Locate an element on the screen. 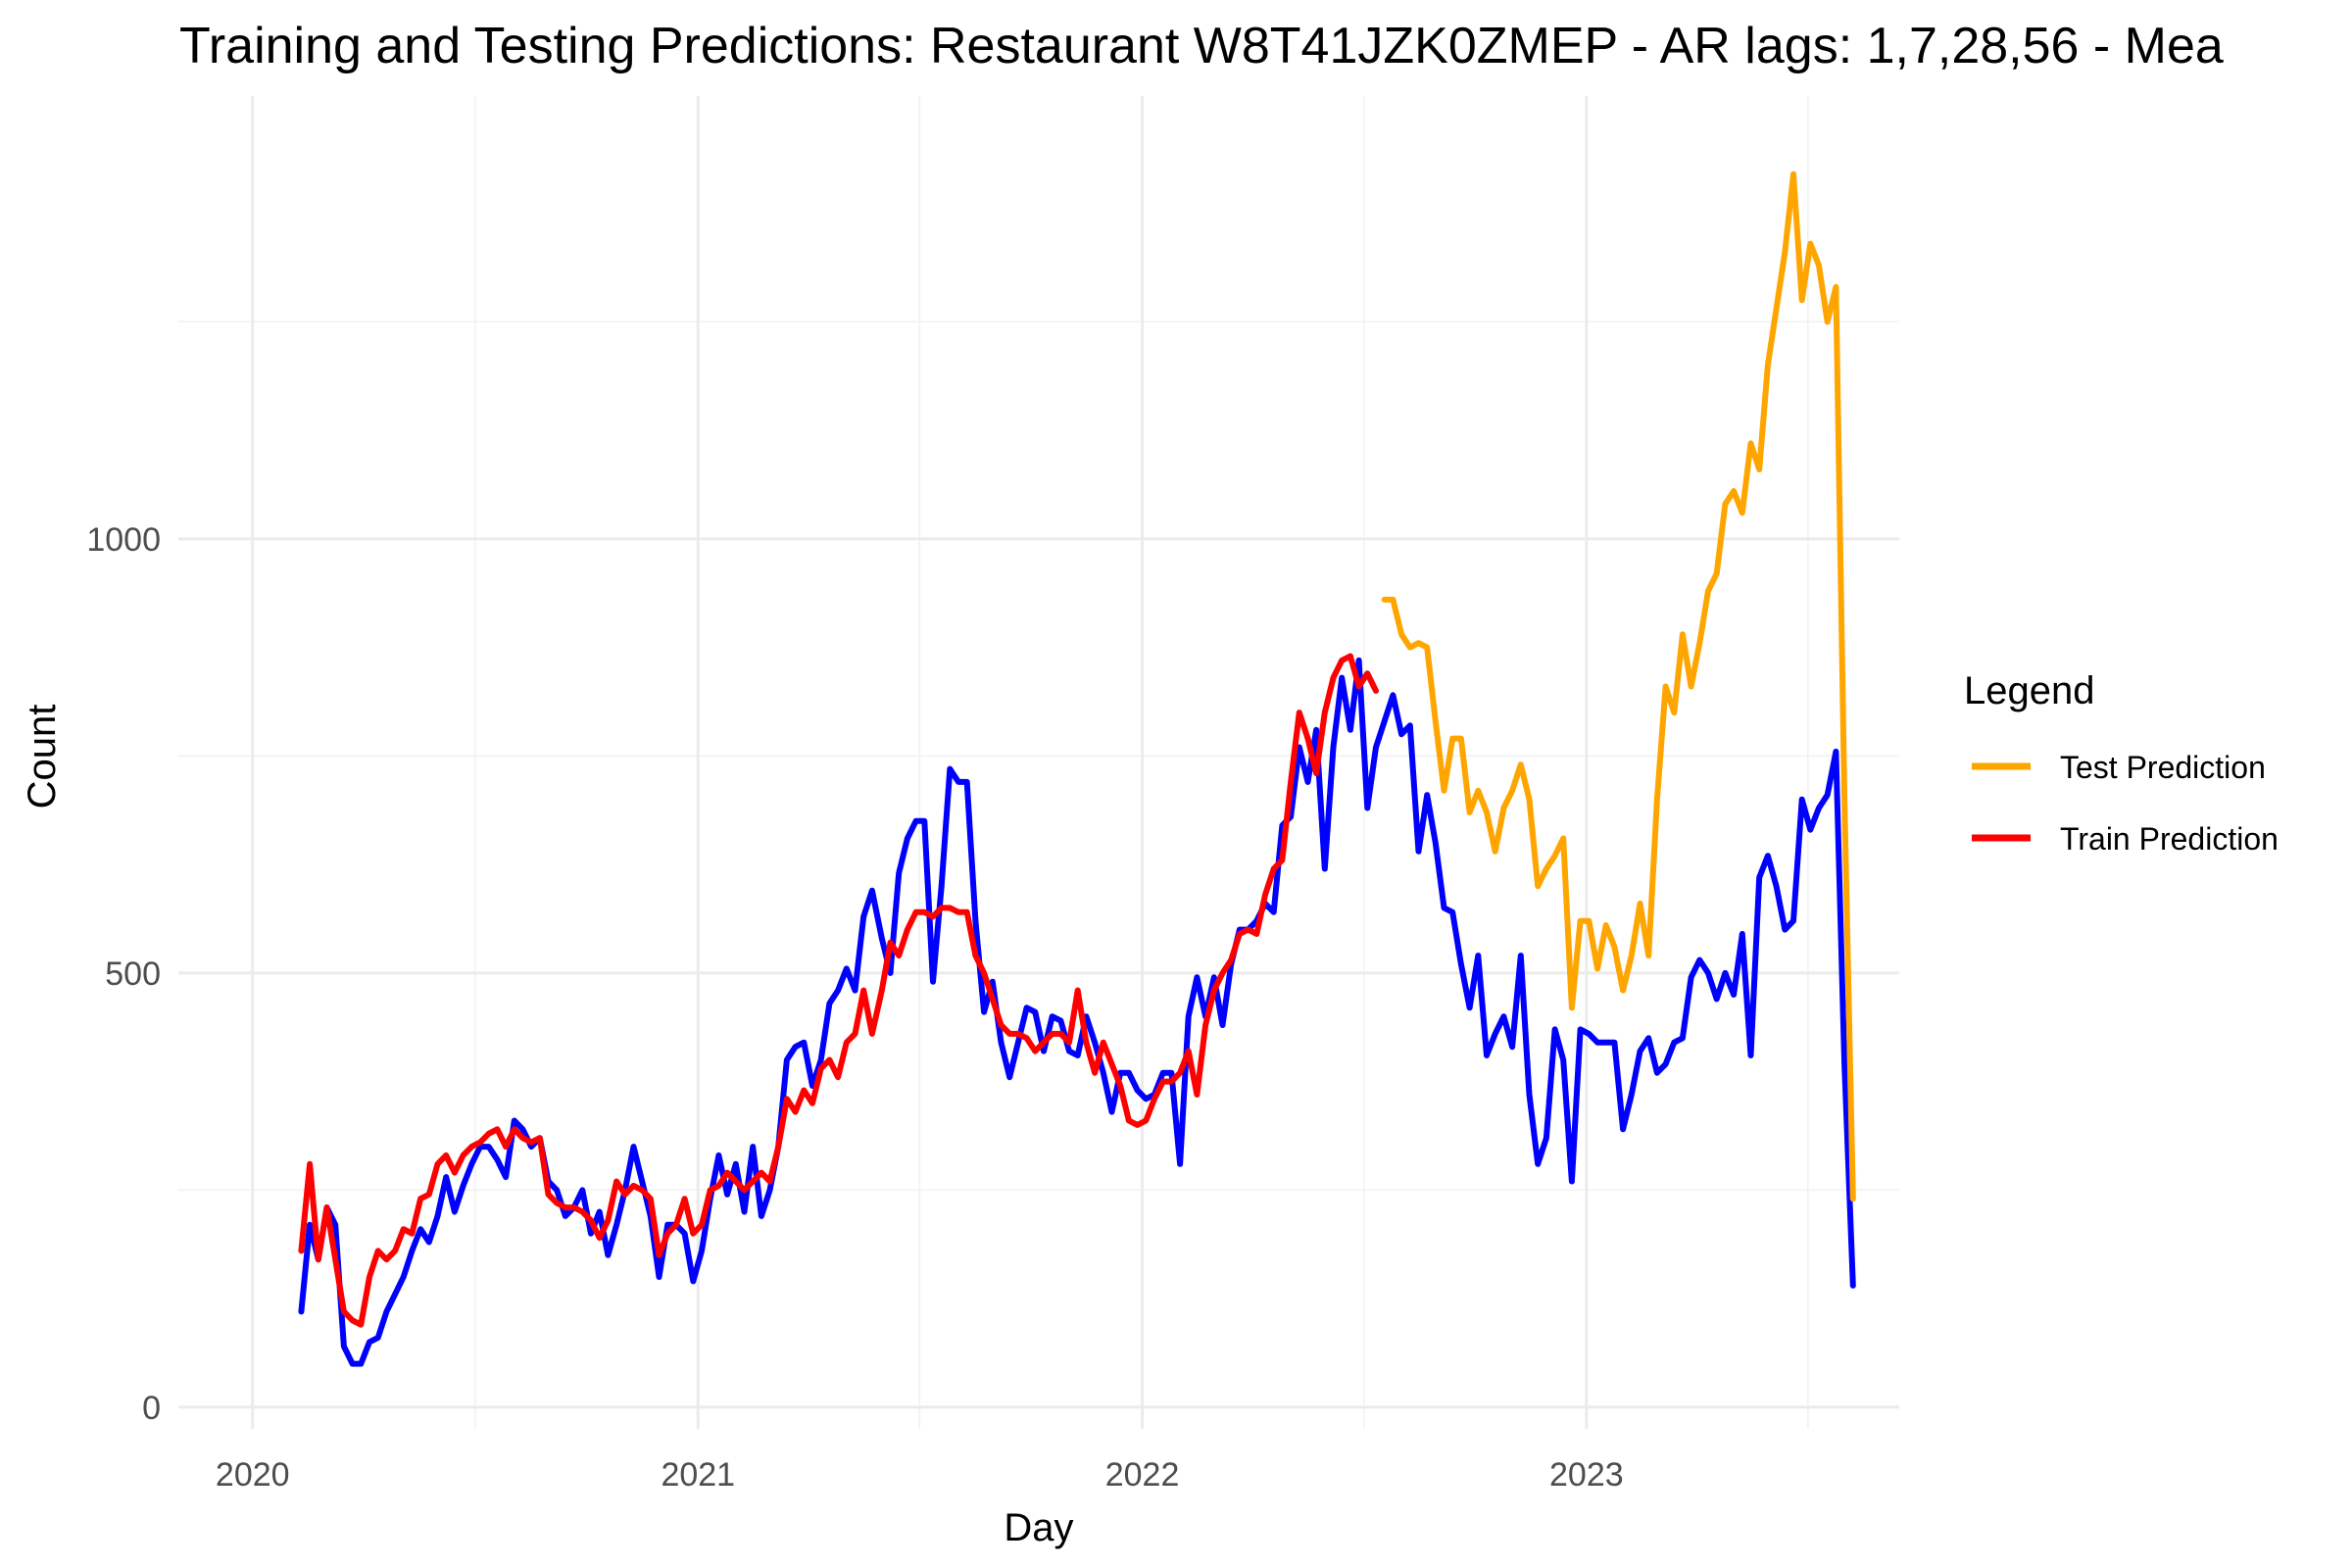 The width and height of the screenshot is (2352, 1568). series-test-prediction is located at coordinates (1618, 686).